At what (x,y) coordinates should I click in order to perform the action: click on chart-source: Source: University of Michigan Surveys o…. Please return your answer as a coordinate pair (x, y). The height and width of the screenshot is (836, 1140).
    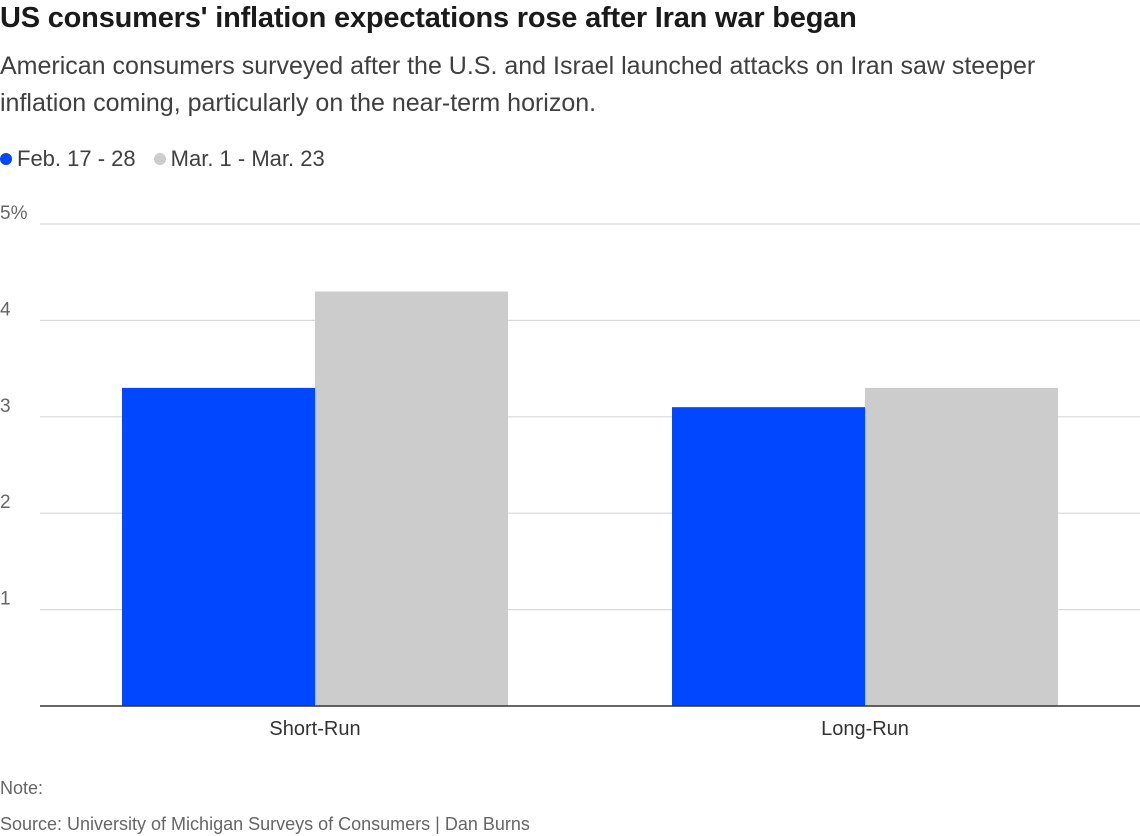
    Looking at the image, I should click on (265, 824).